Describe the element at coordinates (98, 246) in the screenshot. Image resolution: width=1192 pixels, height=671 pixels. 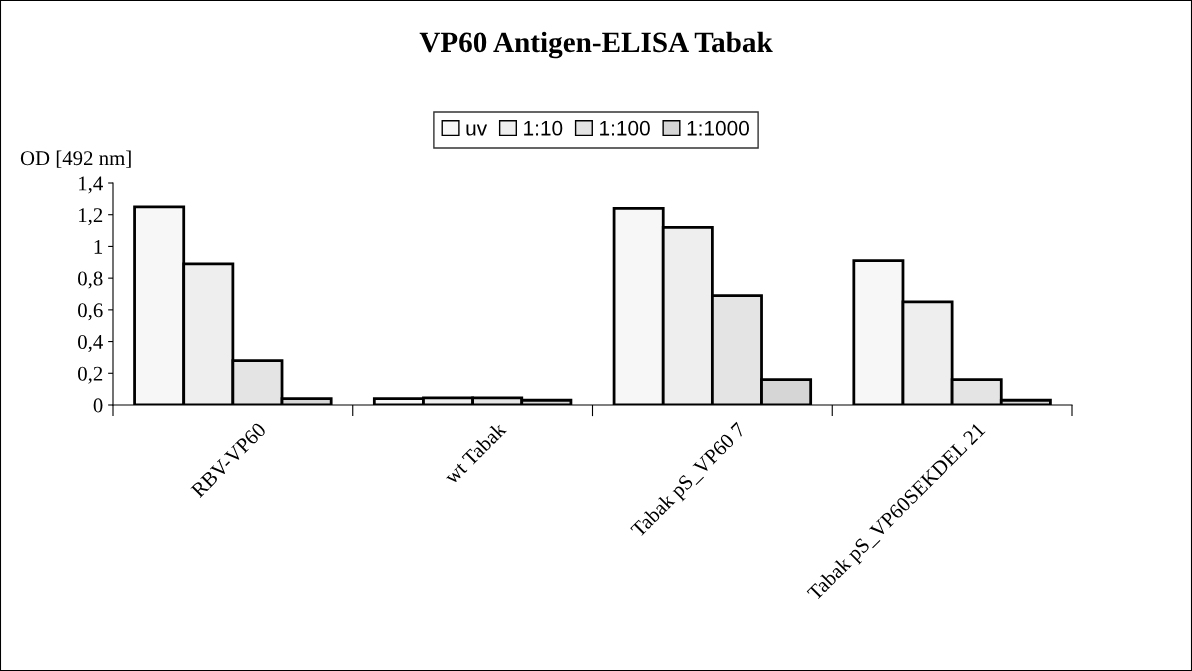
I see `y-tick-label: 1` at that location.